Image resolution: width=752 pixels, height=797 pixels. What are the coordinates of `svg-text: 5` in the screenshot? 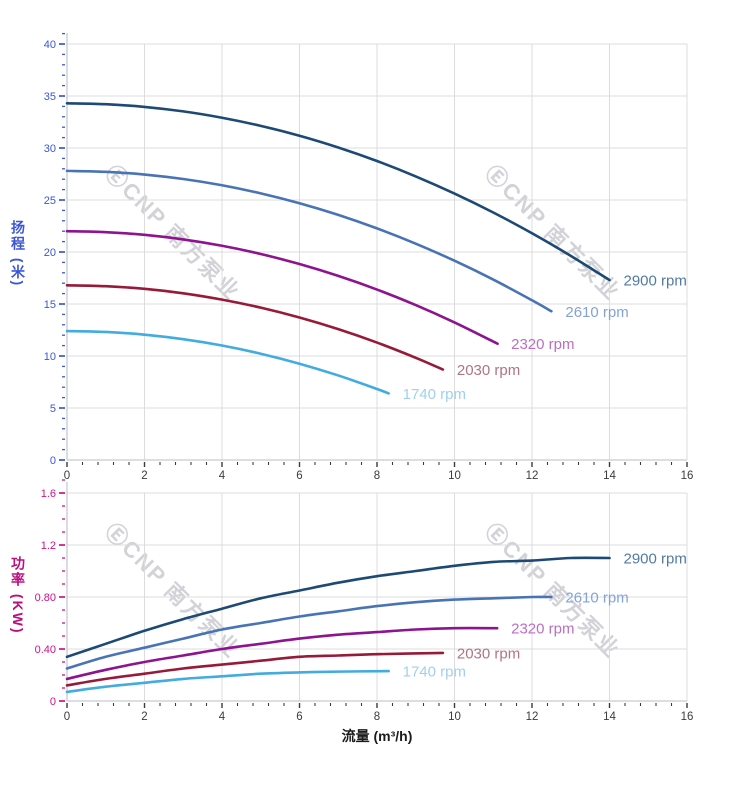 It's located at (53, 409).